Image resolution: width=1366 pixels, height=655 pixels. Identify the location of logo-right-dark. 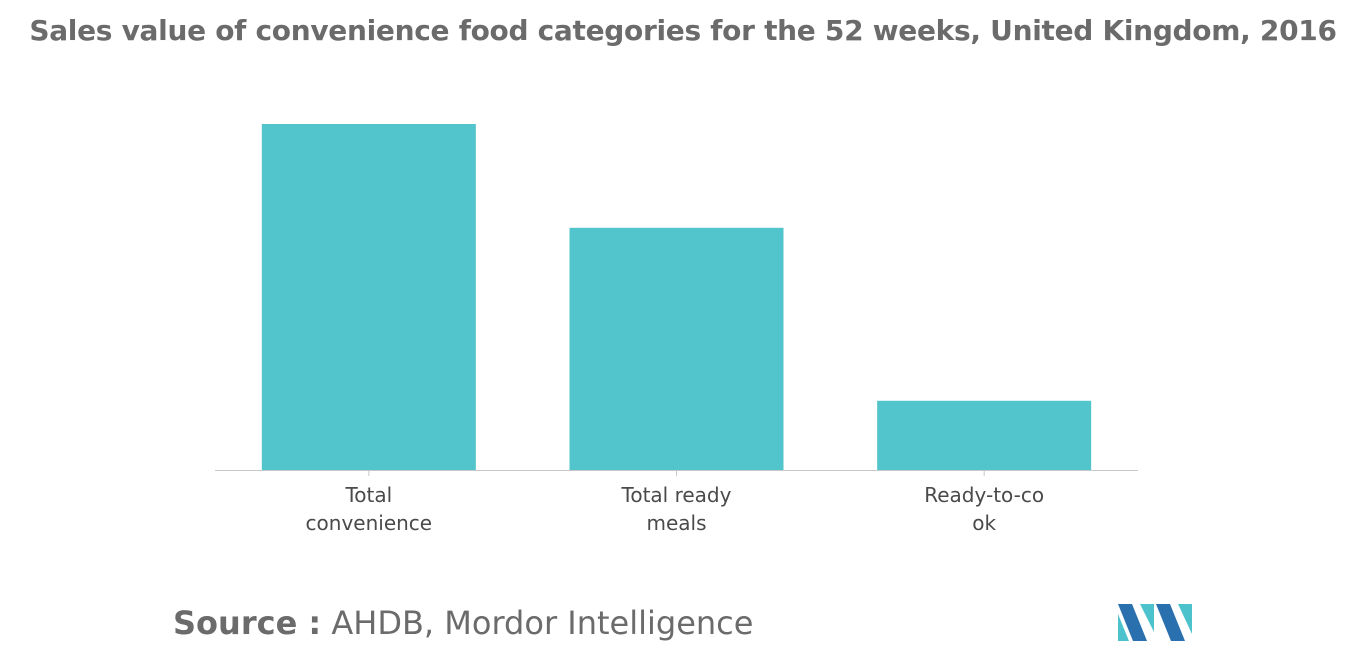
(1170, 622).